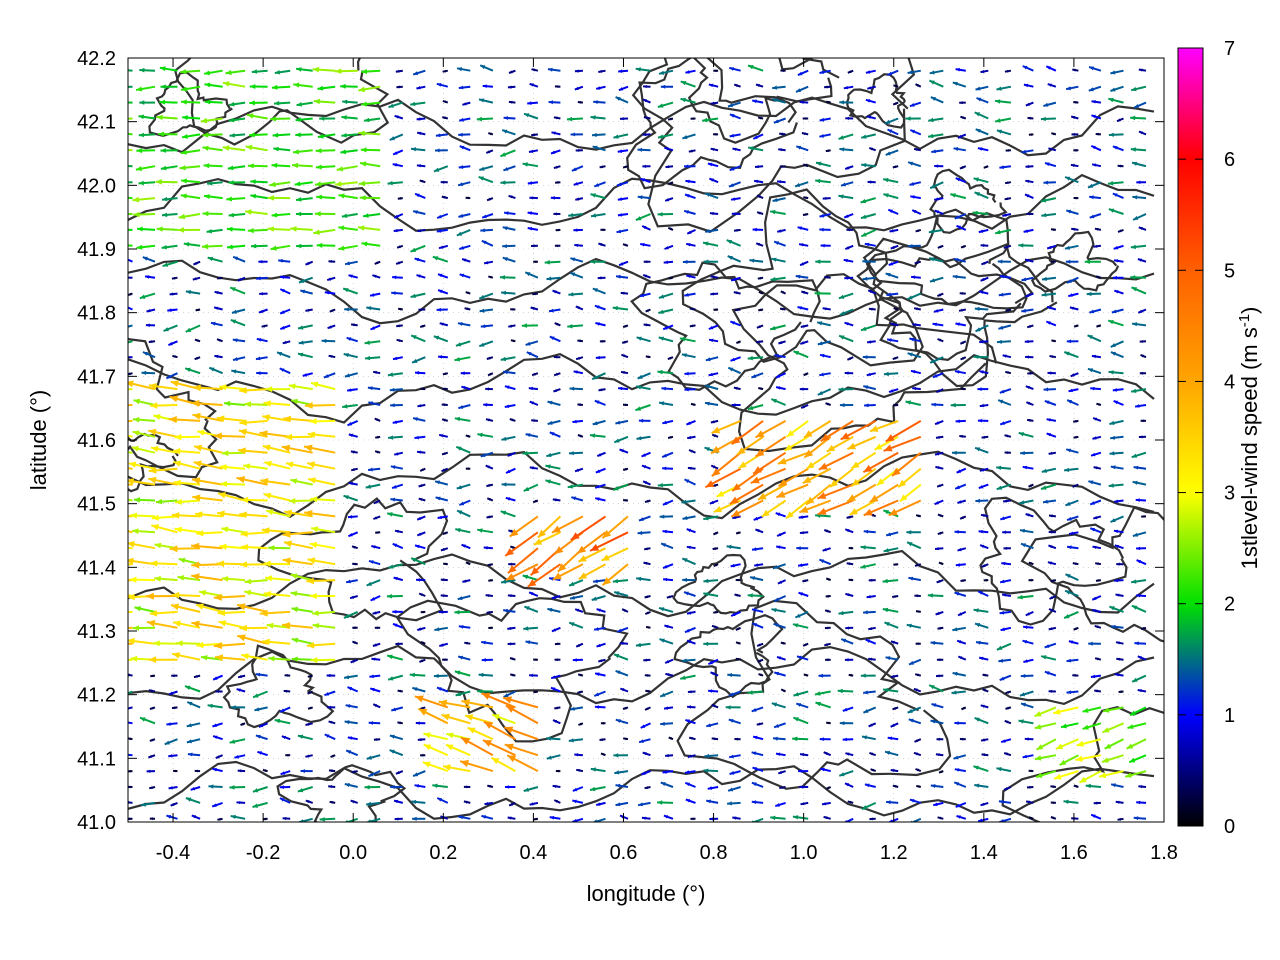 This screenshot has height=960, width=1280. I want to click on x-tick-label: 1.2, so click(894, 853).